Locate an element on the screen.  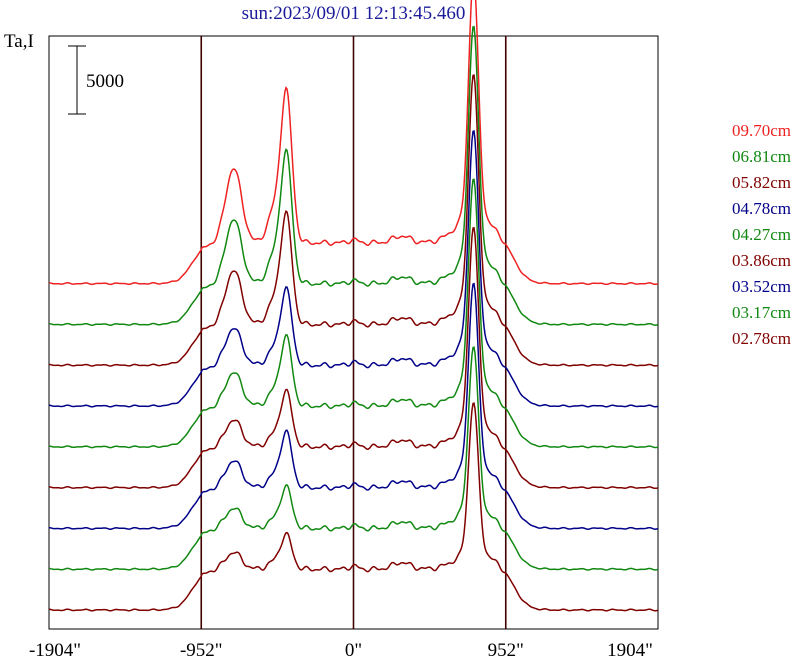
legend-item: 04.27cm is located at coordinates (762, 234).